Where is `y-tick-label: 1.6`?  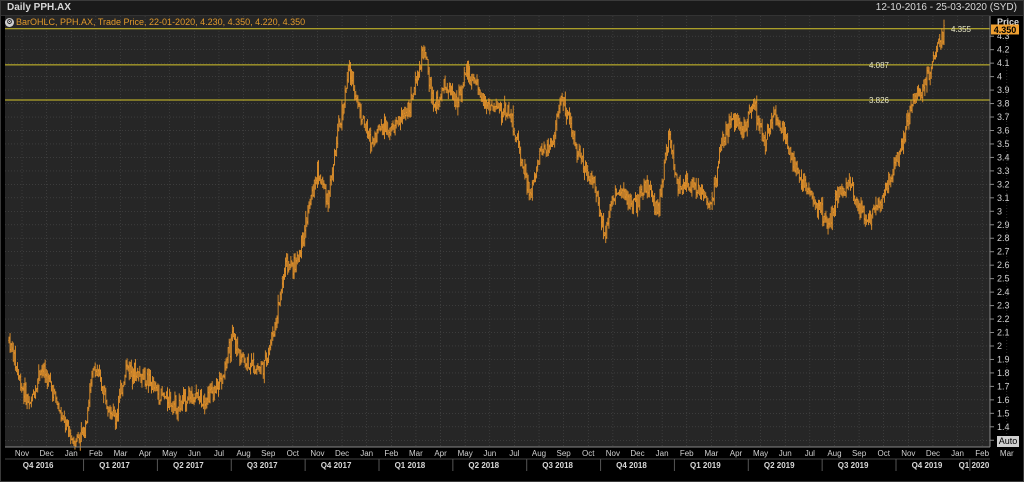 y-tick-label: 1.6 is located at coordinates (1003, 400).